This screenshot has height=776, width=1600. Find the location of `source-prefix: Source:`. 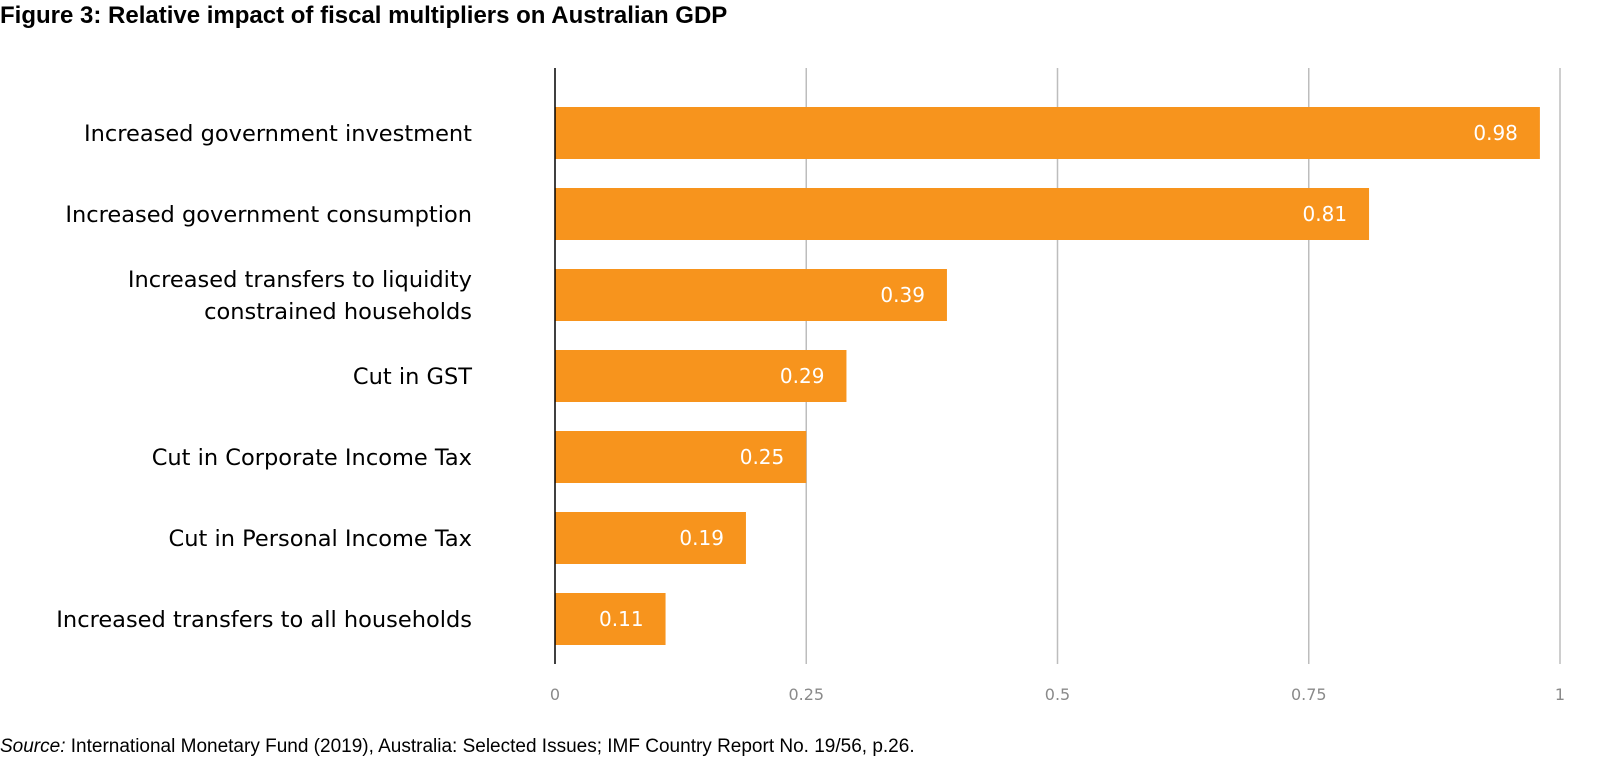

source-prefix: Source: is located at coordinates (33, 746).